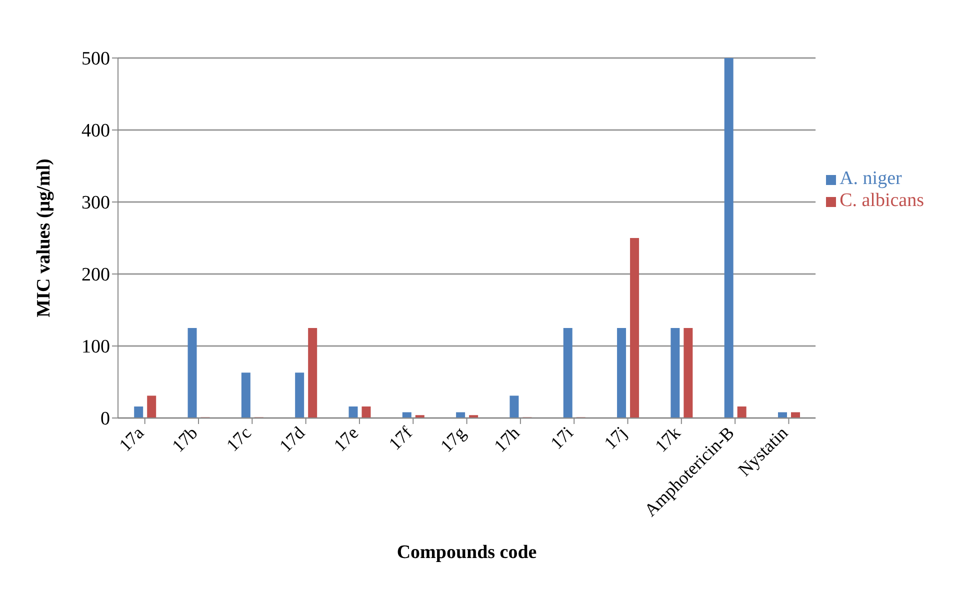 This screenshot has width=962, height=598. What do you see at coordinates (615, 438) in the screenshot?
I see `x-tick-label: 17j` at bounding box center [615, 438].